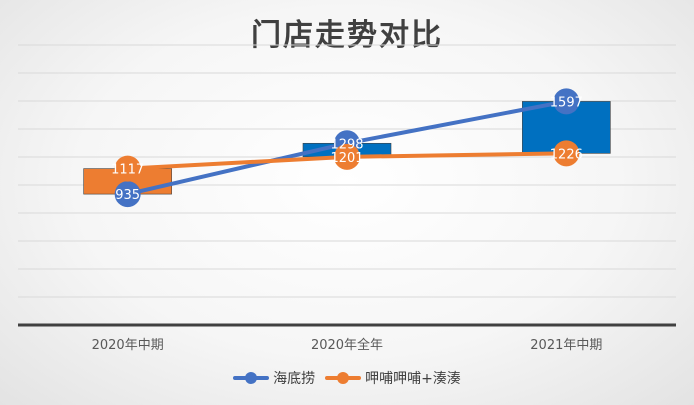  What do you see at coordinates (346, 144) in the screenshot?
I see `data-label-series-0: 1298` at bounding box center [346, 144].